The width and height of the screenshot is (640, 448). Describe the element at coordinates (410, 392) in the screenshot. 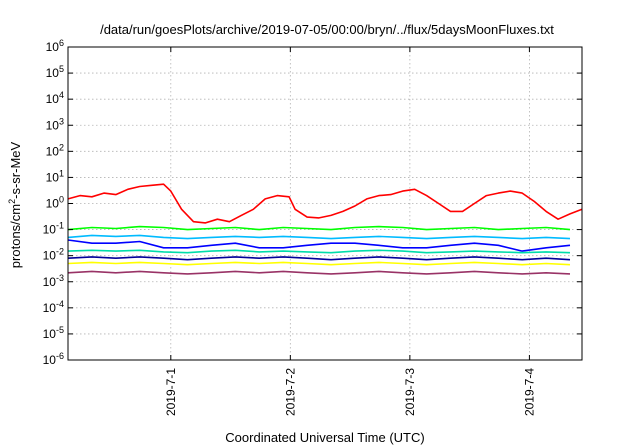

I see `x-tick-label: 2019-7-3` at that location.